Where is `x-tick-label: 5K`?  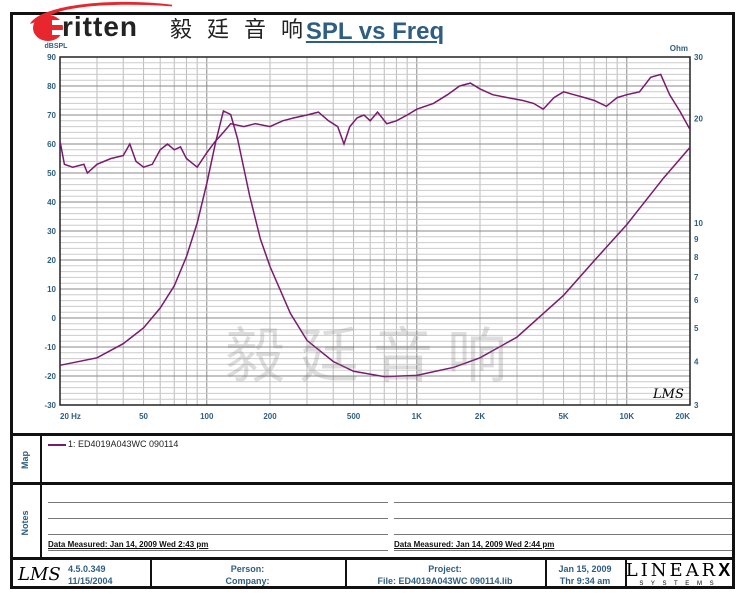
x-tick-label: 5K is located at coordinates (563, 416).